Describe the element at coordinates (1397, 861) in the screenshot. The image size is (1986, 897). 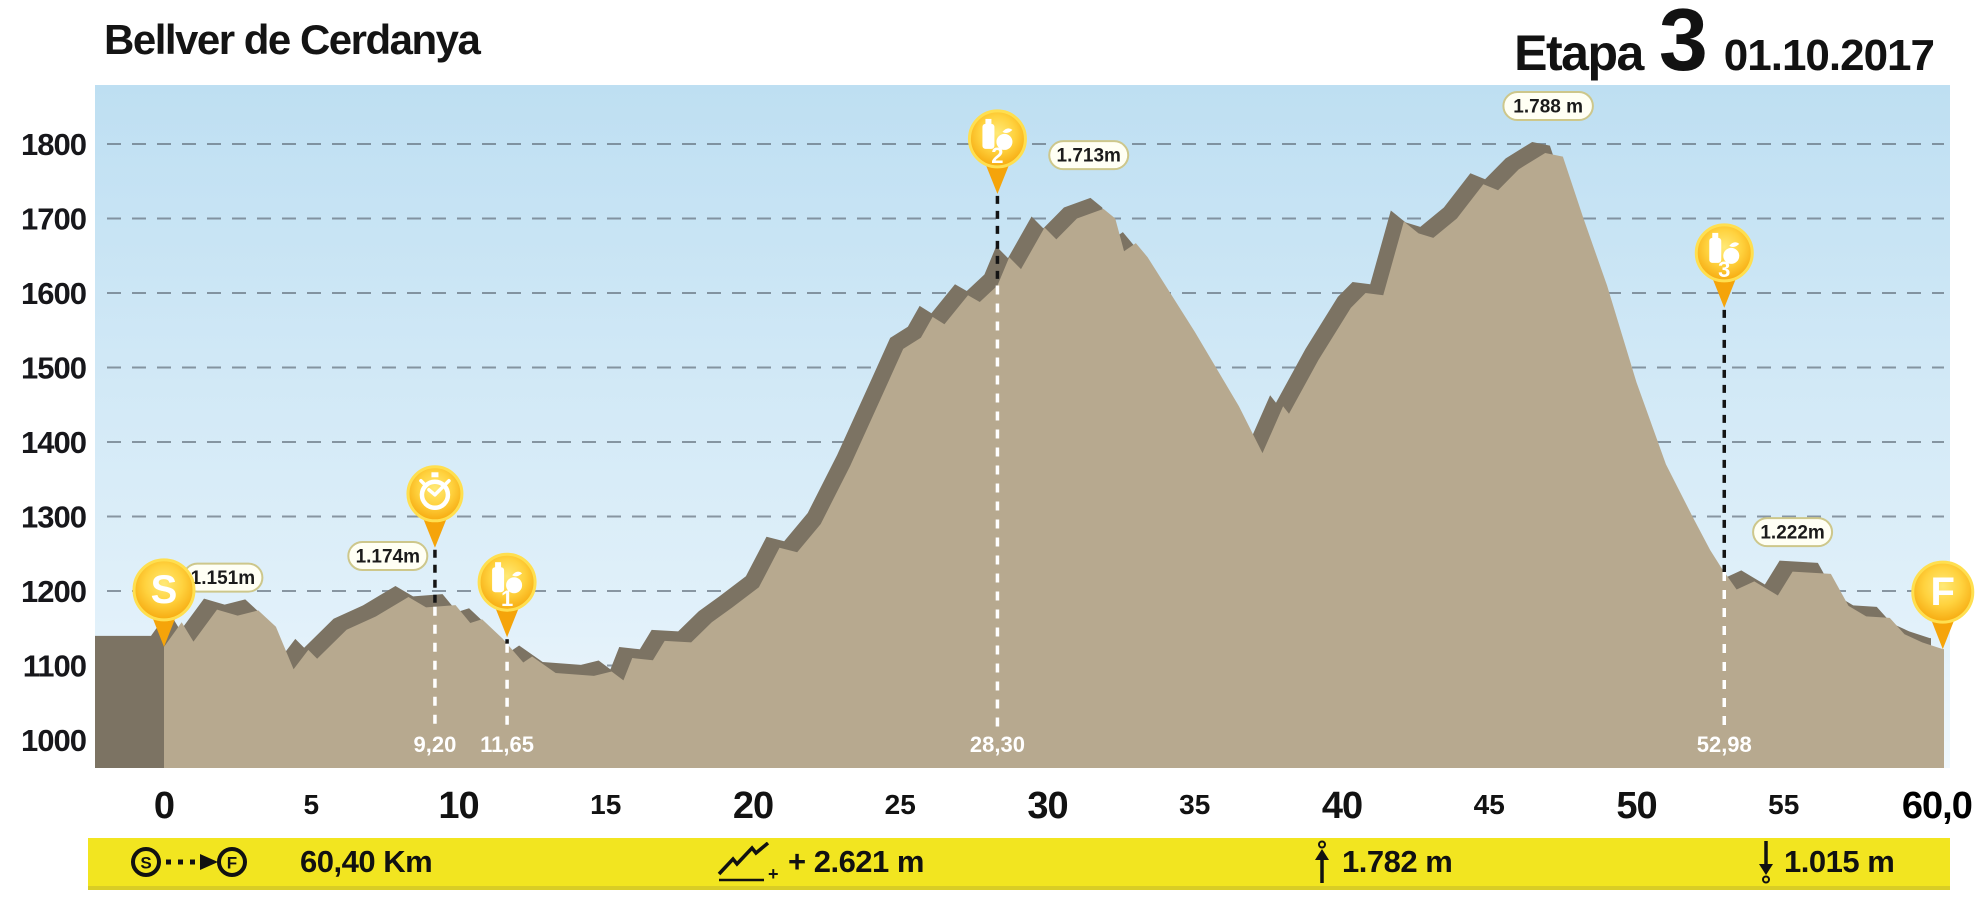
I see `max-elevation: 1.782 m` at that location.